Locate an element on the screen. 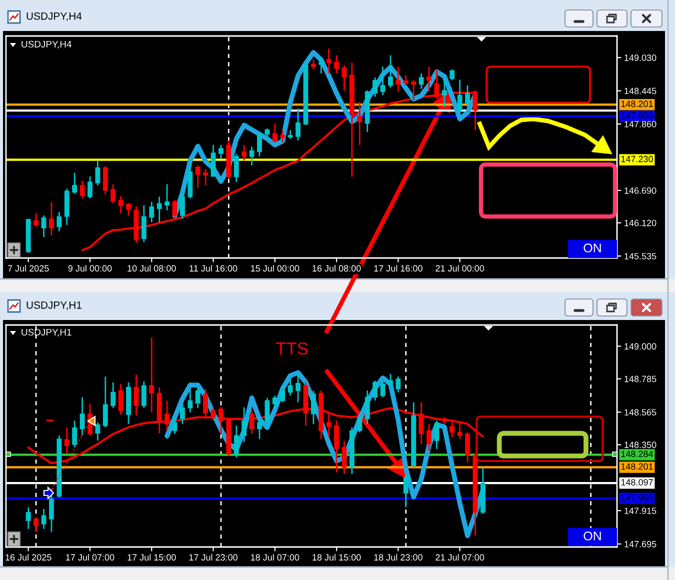 This screenshot has width=675, height=580. y-tick-label: 149.000 is located at coordinates (640, 346).